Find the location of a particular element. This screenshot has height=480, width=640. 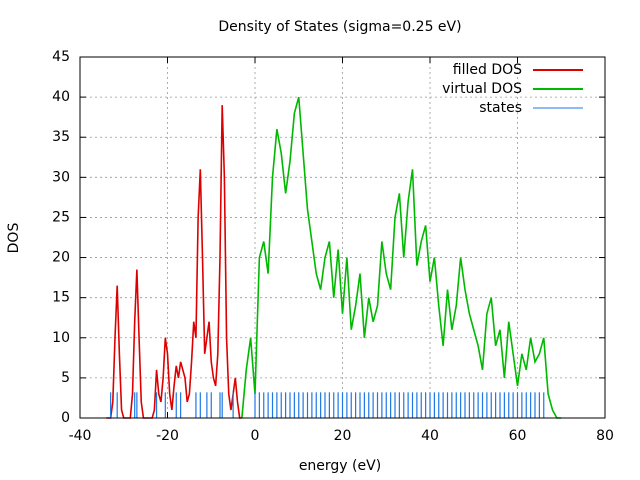

x-tick-label: 60 is located at coordinates (518, 436).